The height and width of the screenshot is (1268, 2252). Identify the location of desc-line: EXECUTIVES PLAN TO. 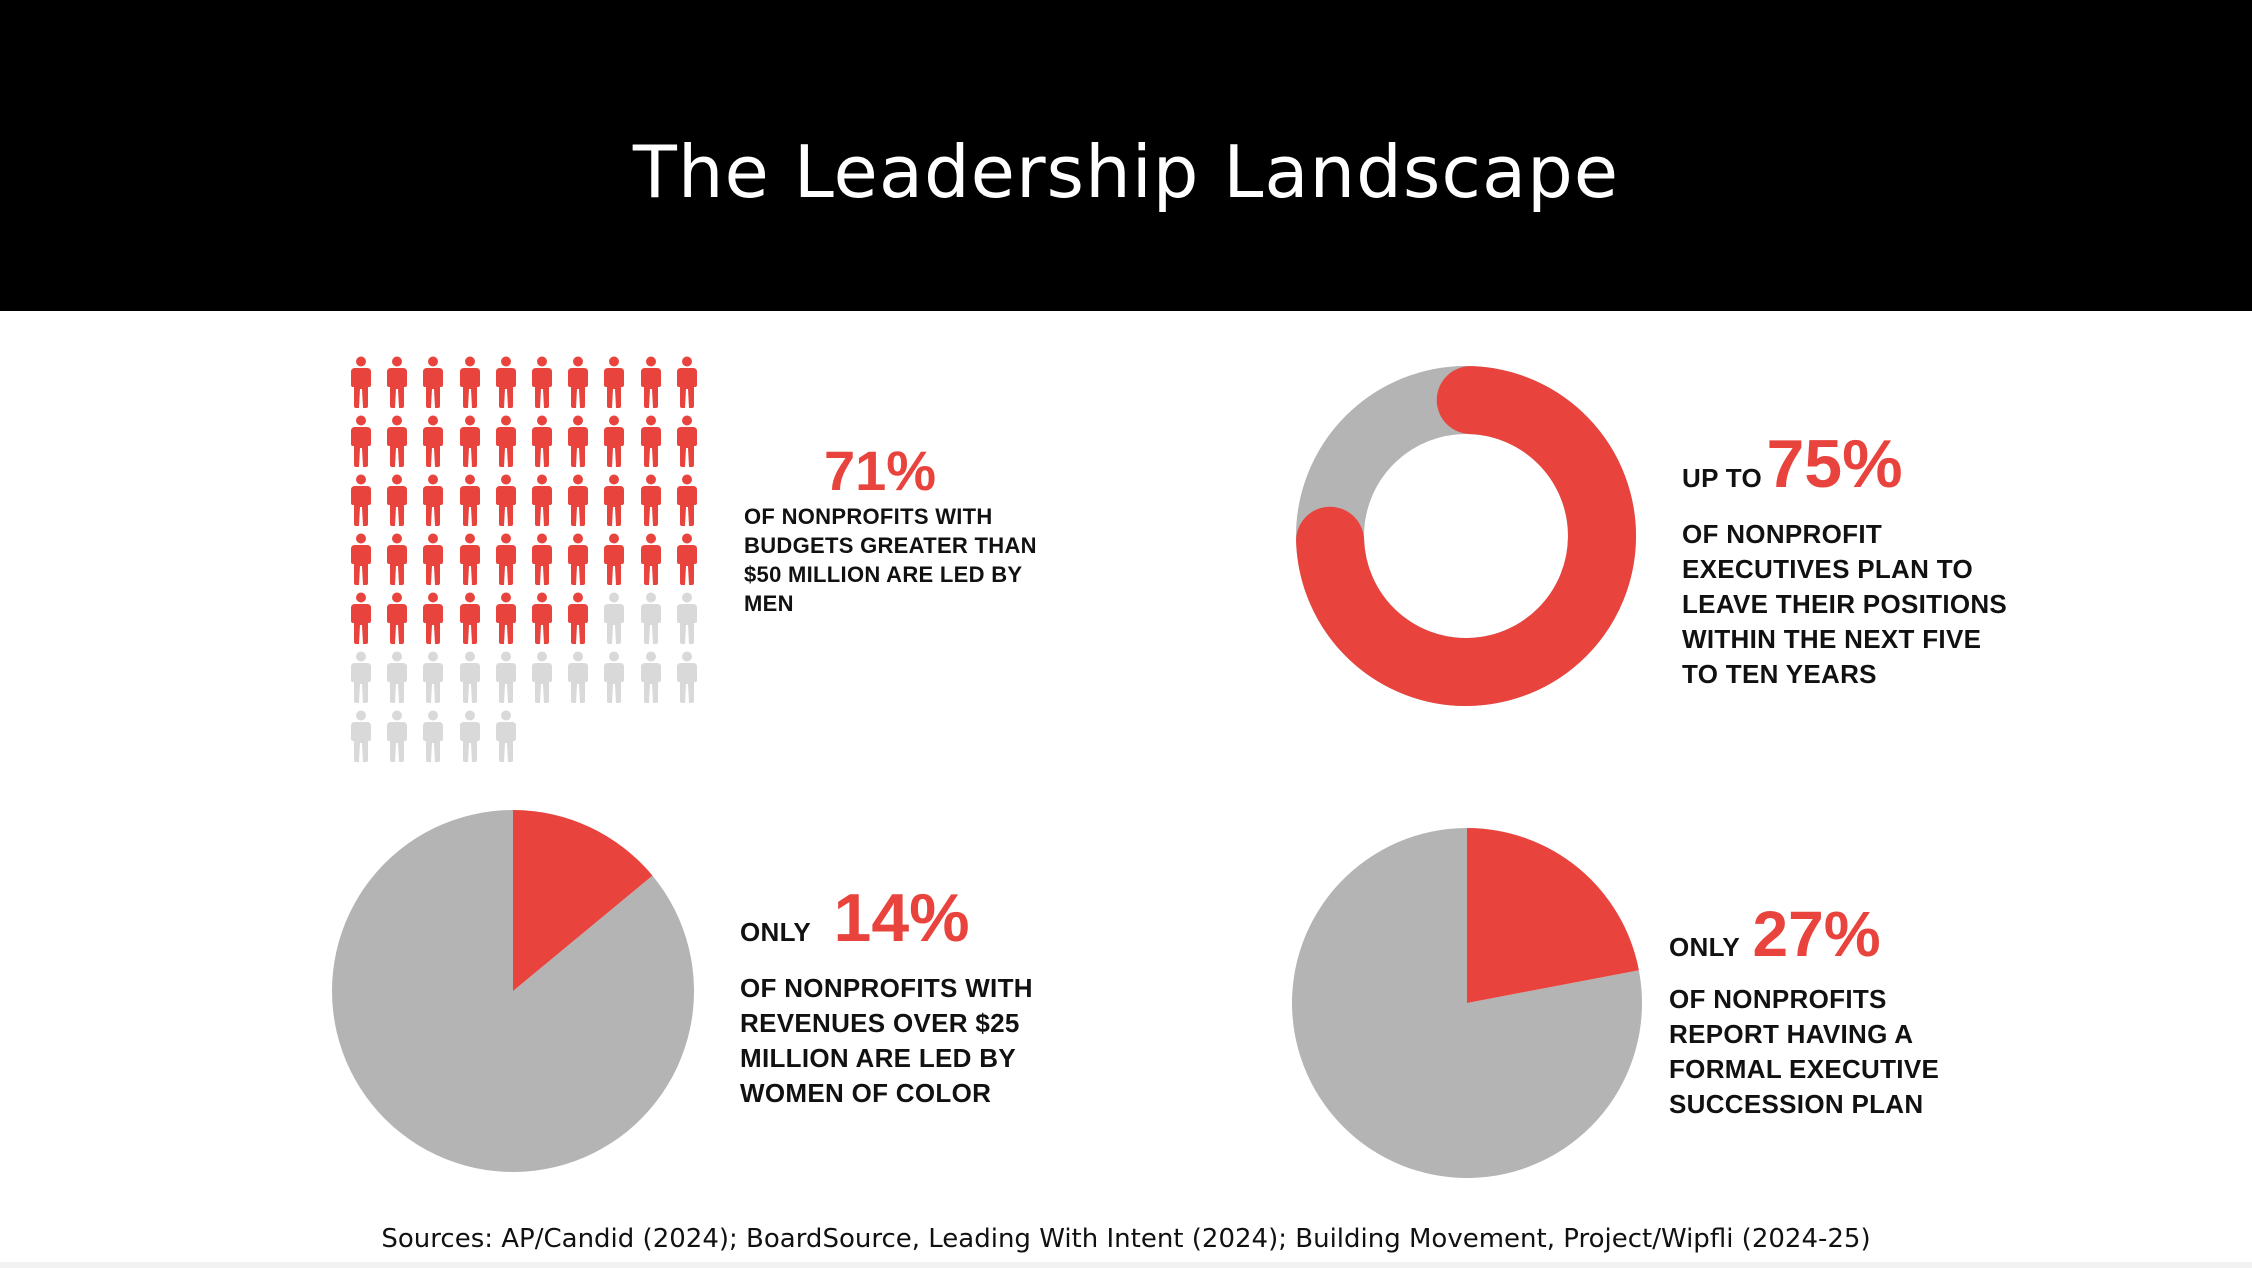
(1827, 569).